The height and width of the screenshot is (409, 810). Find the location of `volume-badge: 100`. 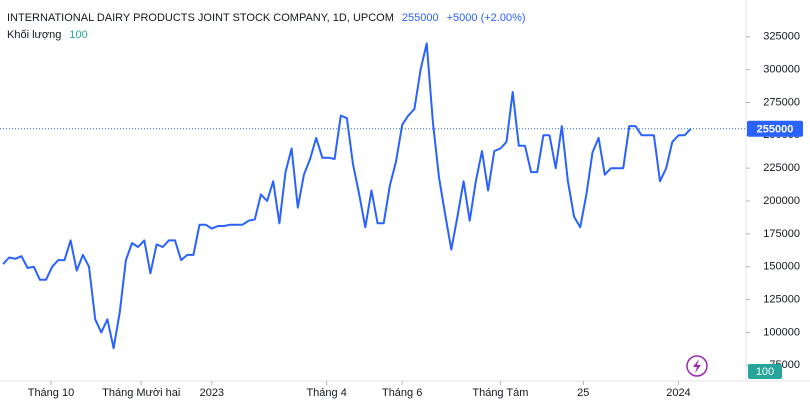

volume-badge: 100 is located at coordinates (765, 372).